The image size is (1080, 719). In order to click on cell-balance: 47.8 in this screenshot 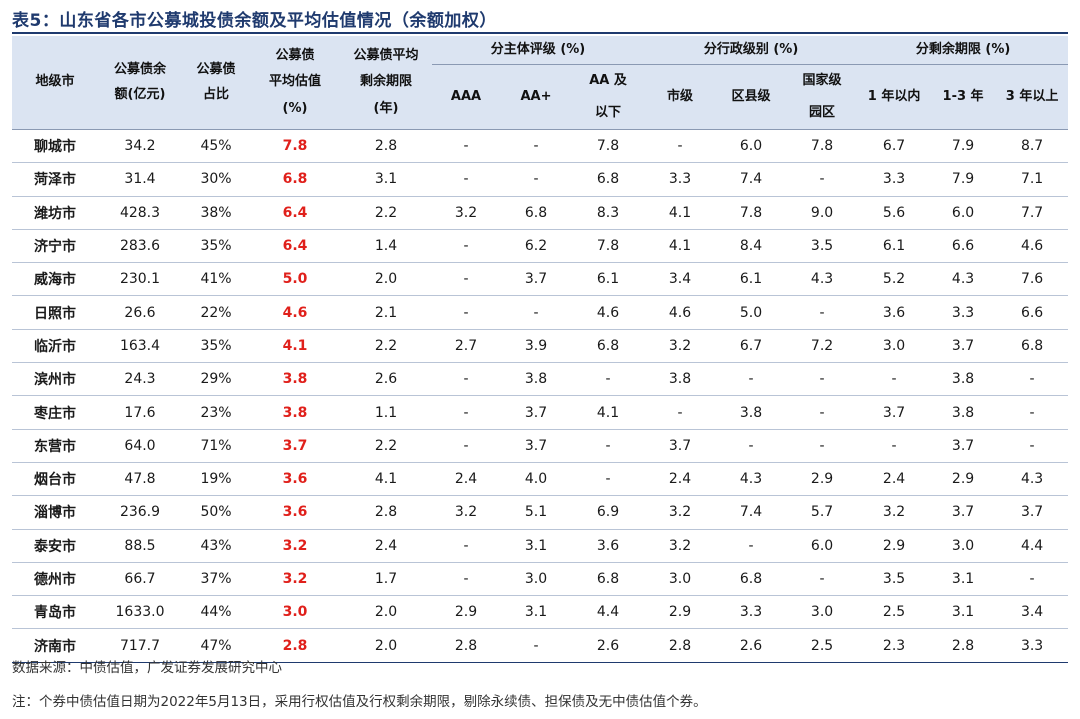, I will do `click(140, 479)`.